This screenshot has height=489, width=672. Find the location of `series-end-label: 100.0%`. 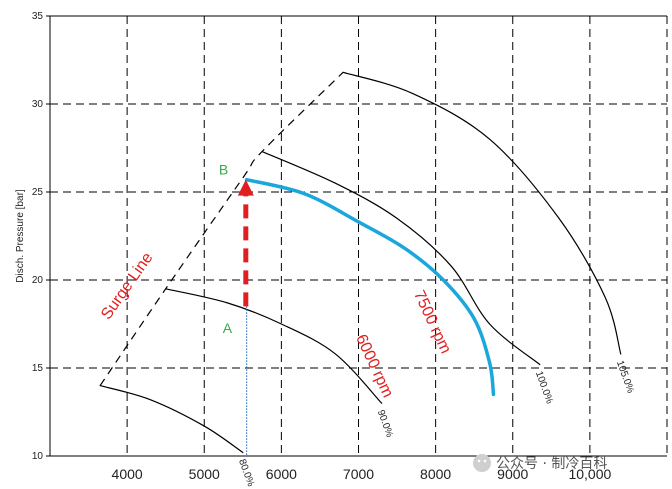

series-end-label: 100.0% is located at coordinates (544, 388).